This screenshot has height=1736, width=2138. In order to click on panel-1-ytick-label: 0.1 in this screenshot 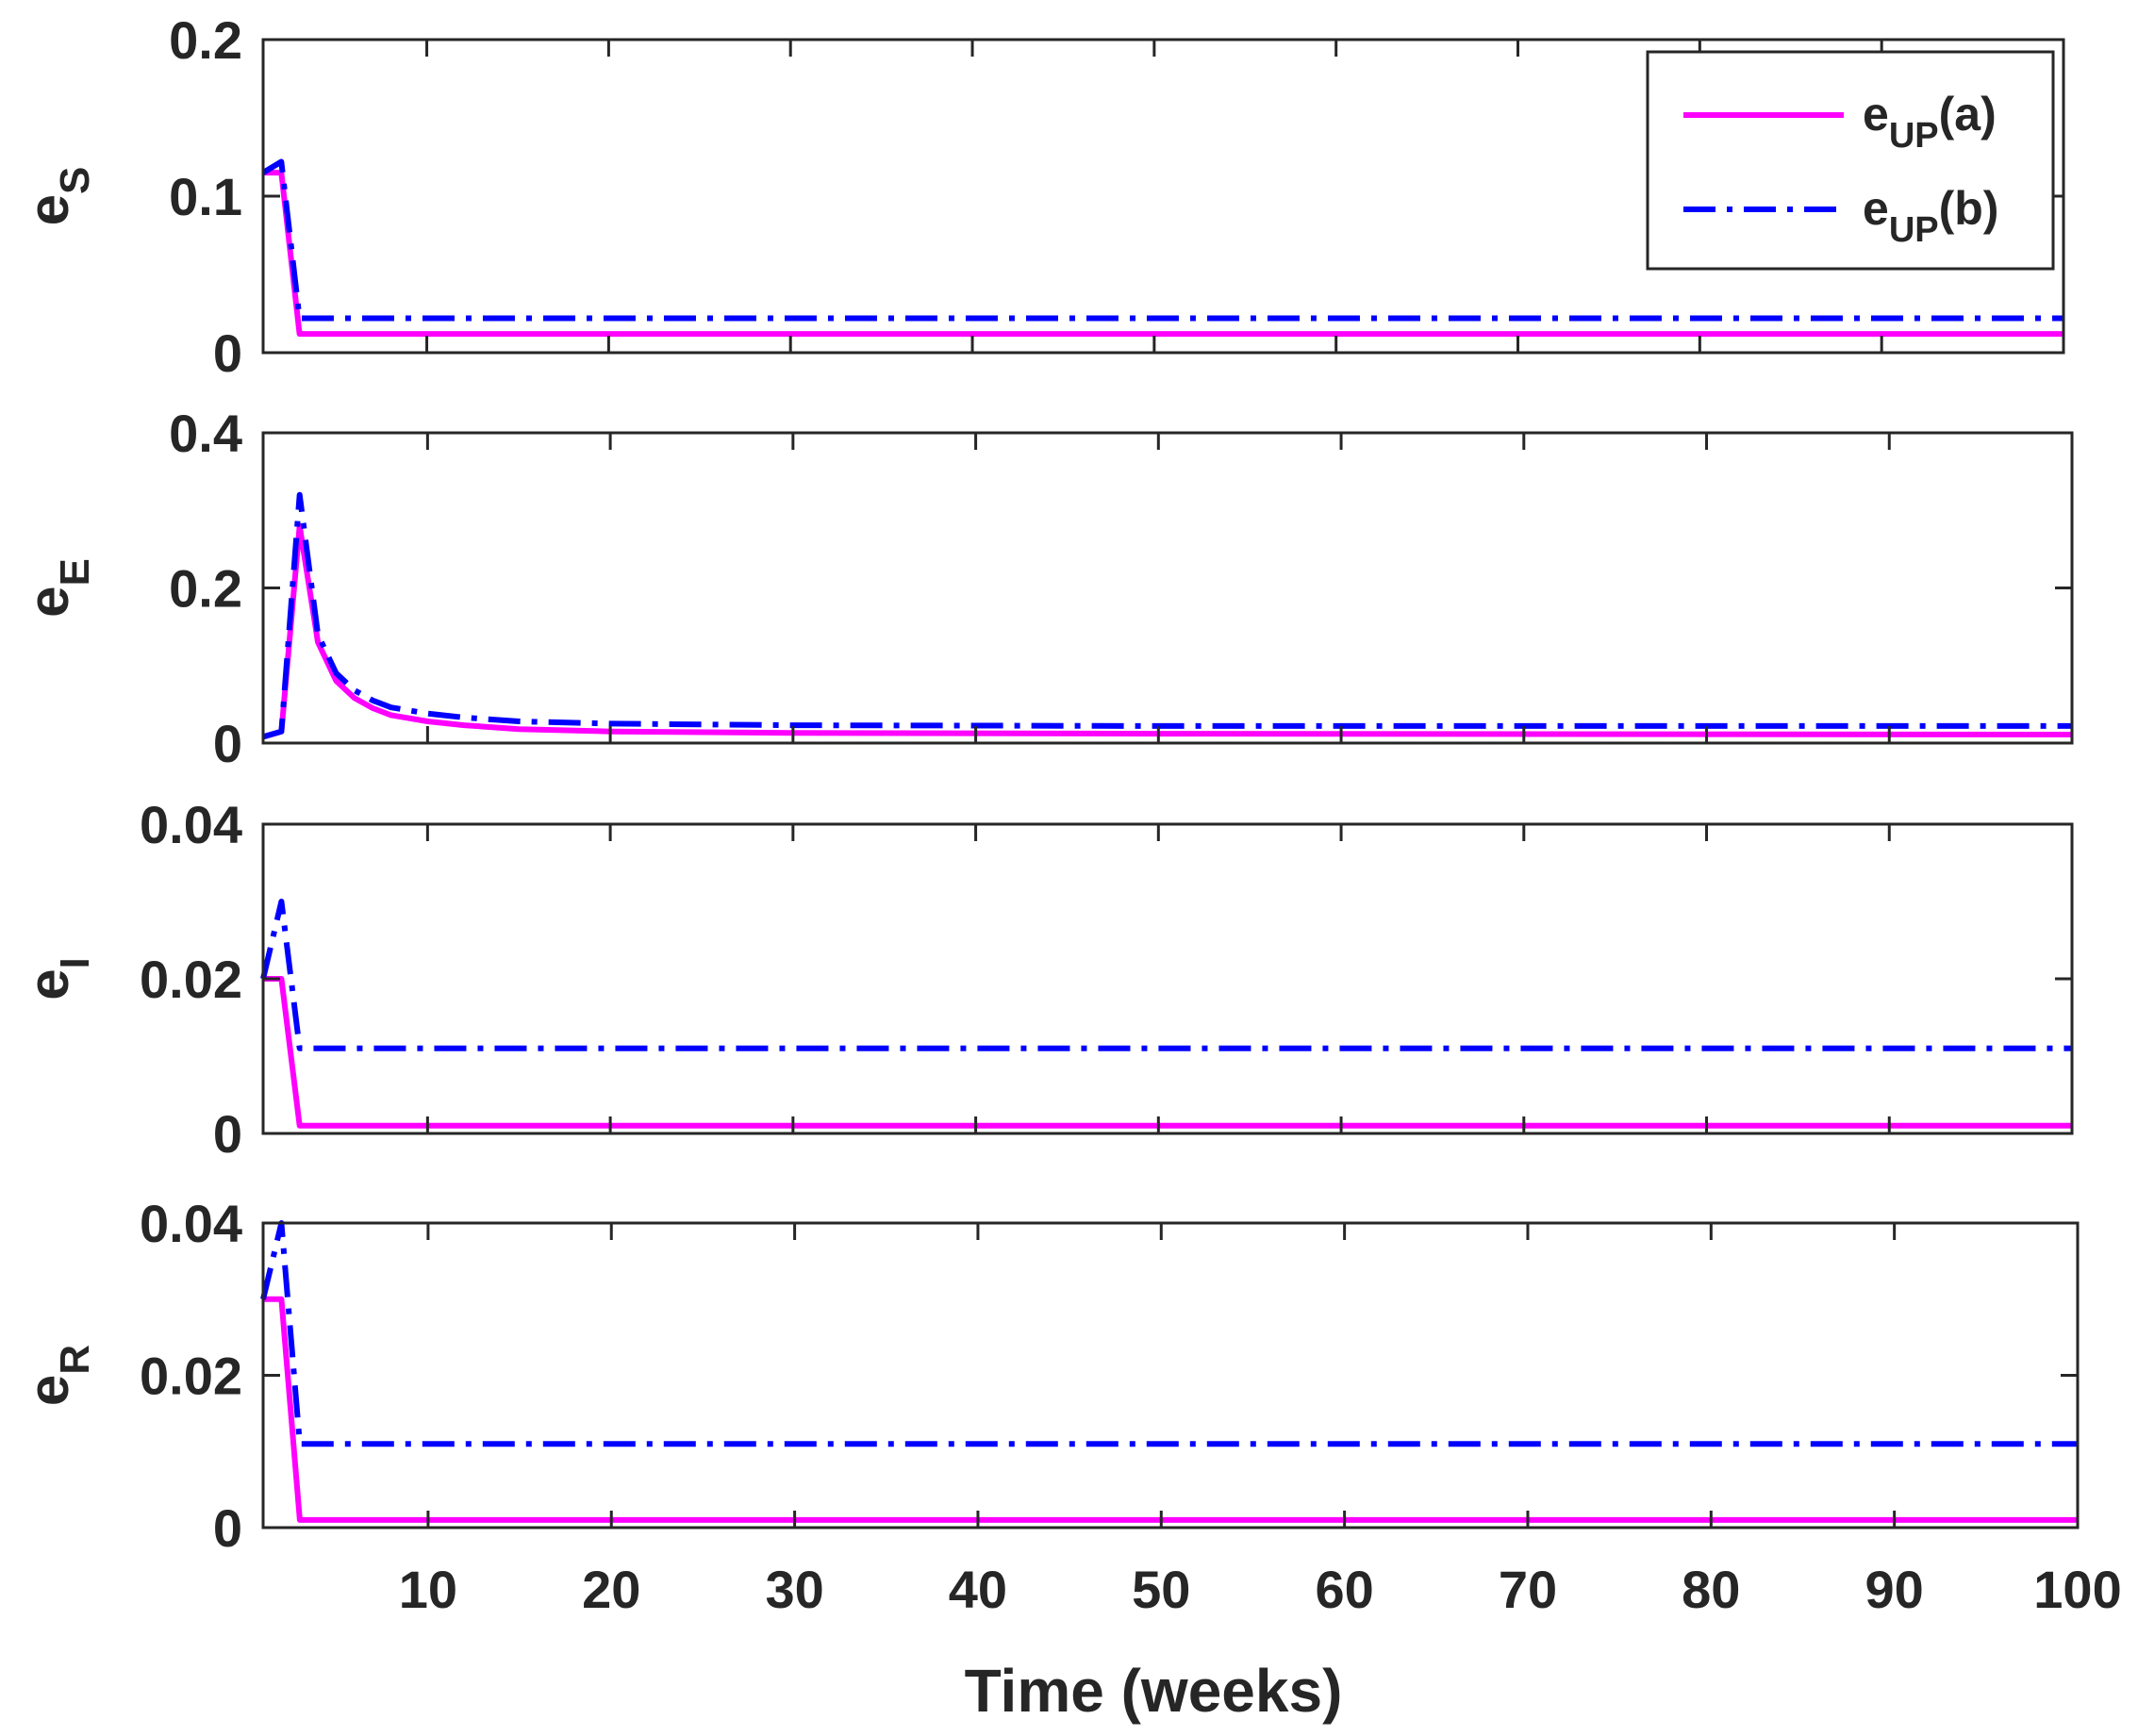, I will do `click(206, 196)`.